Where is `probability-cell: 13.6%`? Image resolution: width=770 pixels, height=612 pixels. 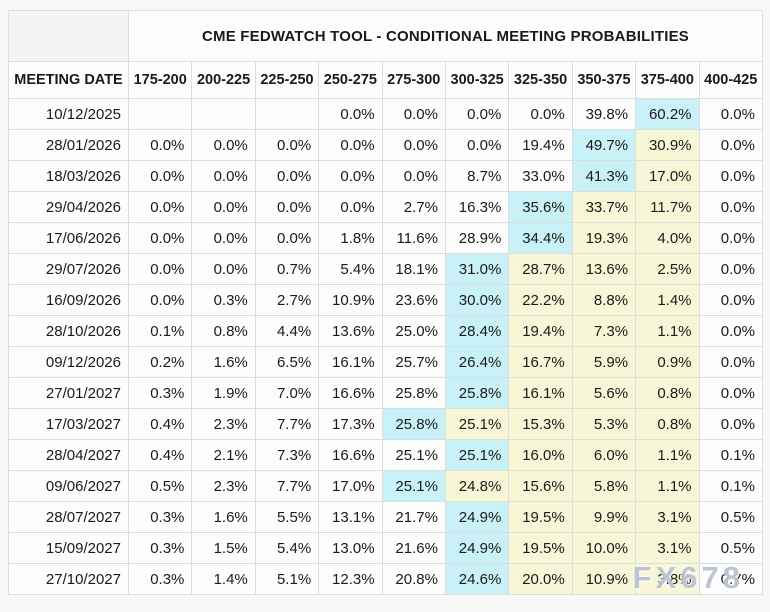
probability-cell: 13.6% is located at coordinates (604, 269).